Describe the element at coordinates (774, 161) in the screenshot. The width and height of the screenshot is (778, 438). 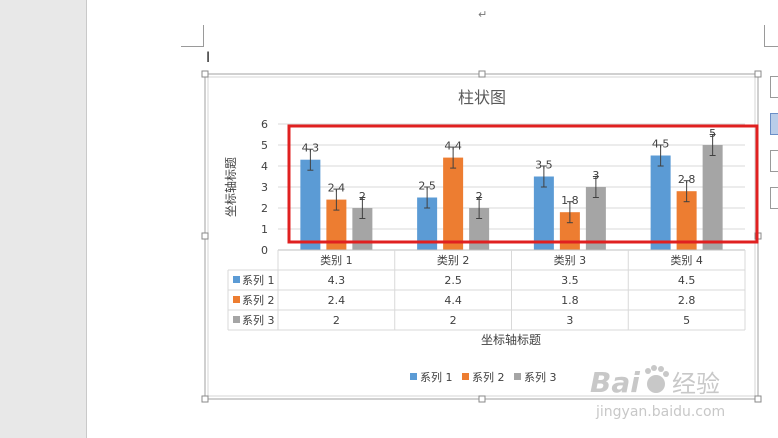
I see `chart-styles-button` at that location.